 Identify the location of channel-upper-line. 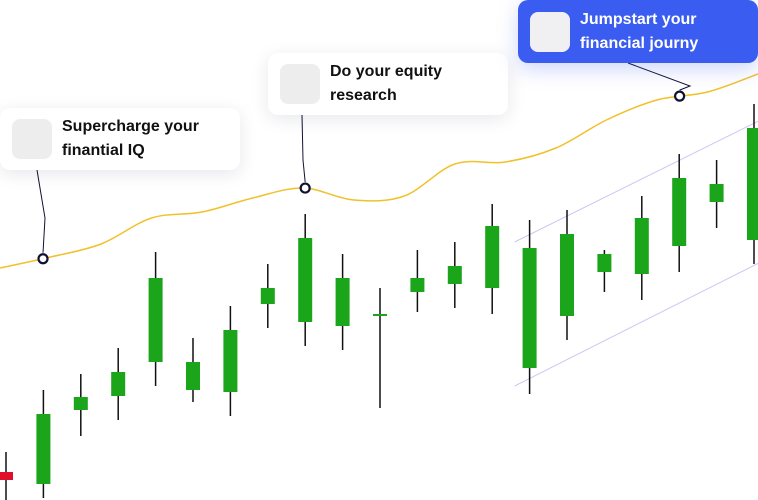
(636, 181).